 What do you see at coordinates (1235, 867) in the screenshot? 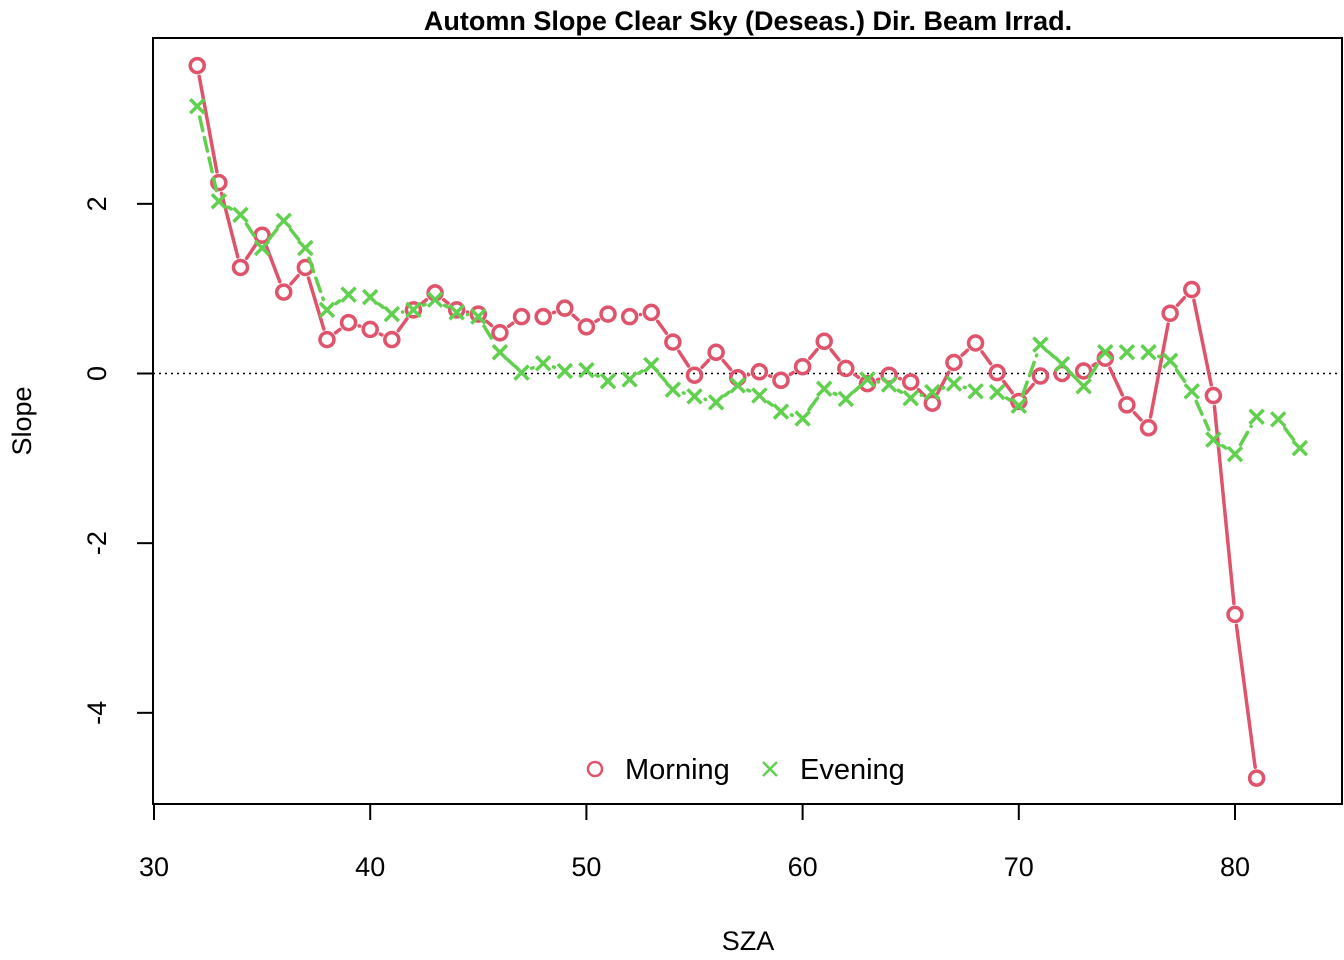
I see `x-tick-label: 80` at bounding box center [1235, 867].